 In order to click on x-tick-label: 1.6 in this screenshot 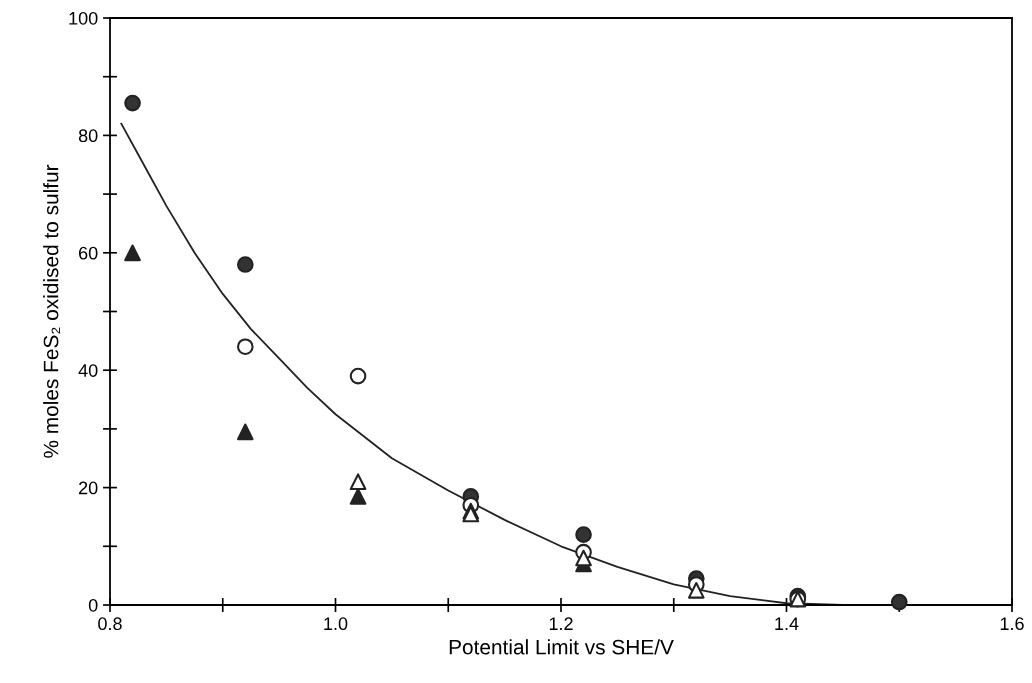, I will do `click(1012, 624)`.